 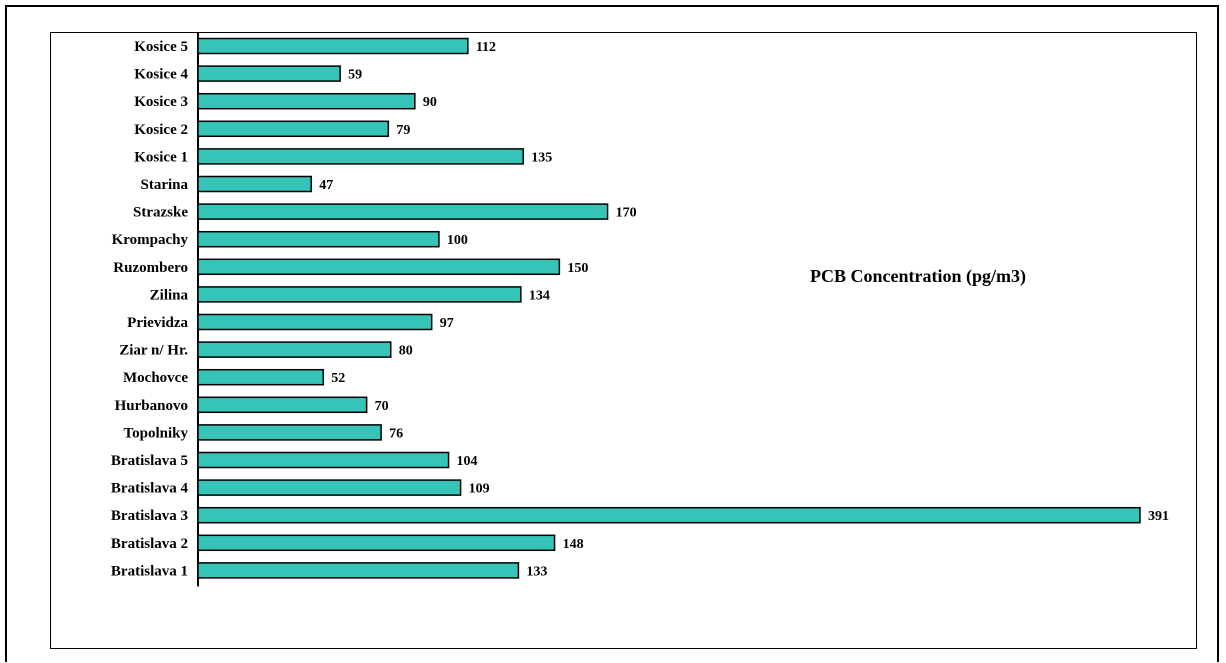 What do you see at coordinates (396, 433) in the screenshot?
I see `value-label: 76` at bounding box center [396, 433].